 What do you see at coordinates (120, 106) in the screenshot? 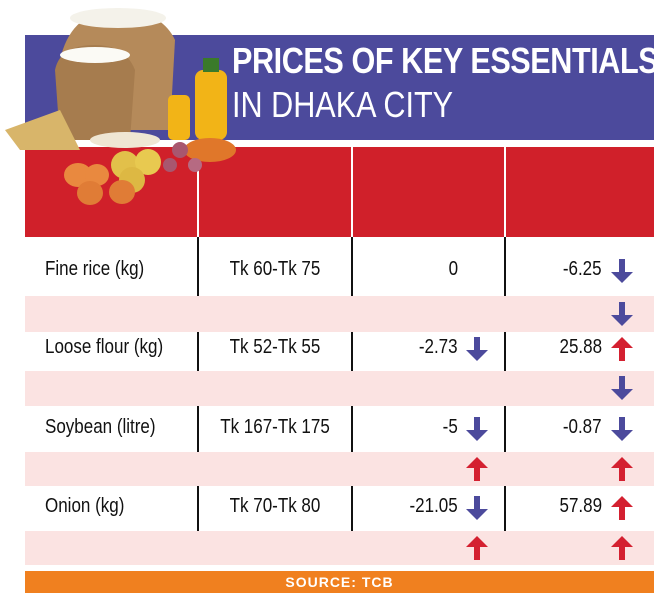
I see `groceries-illustration` at bounding box center [120, 106].